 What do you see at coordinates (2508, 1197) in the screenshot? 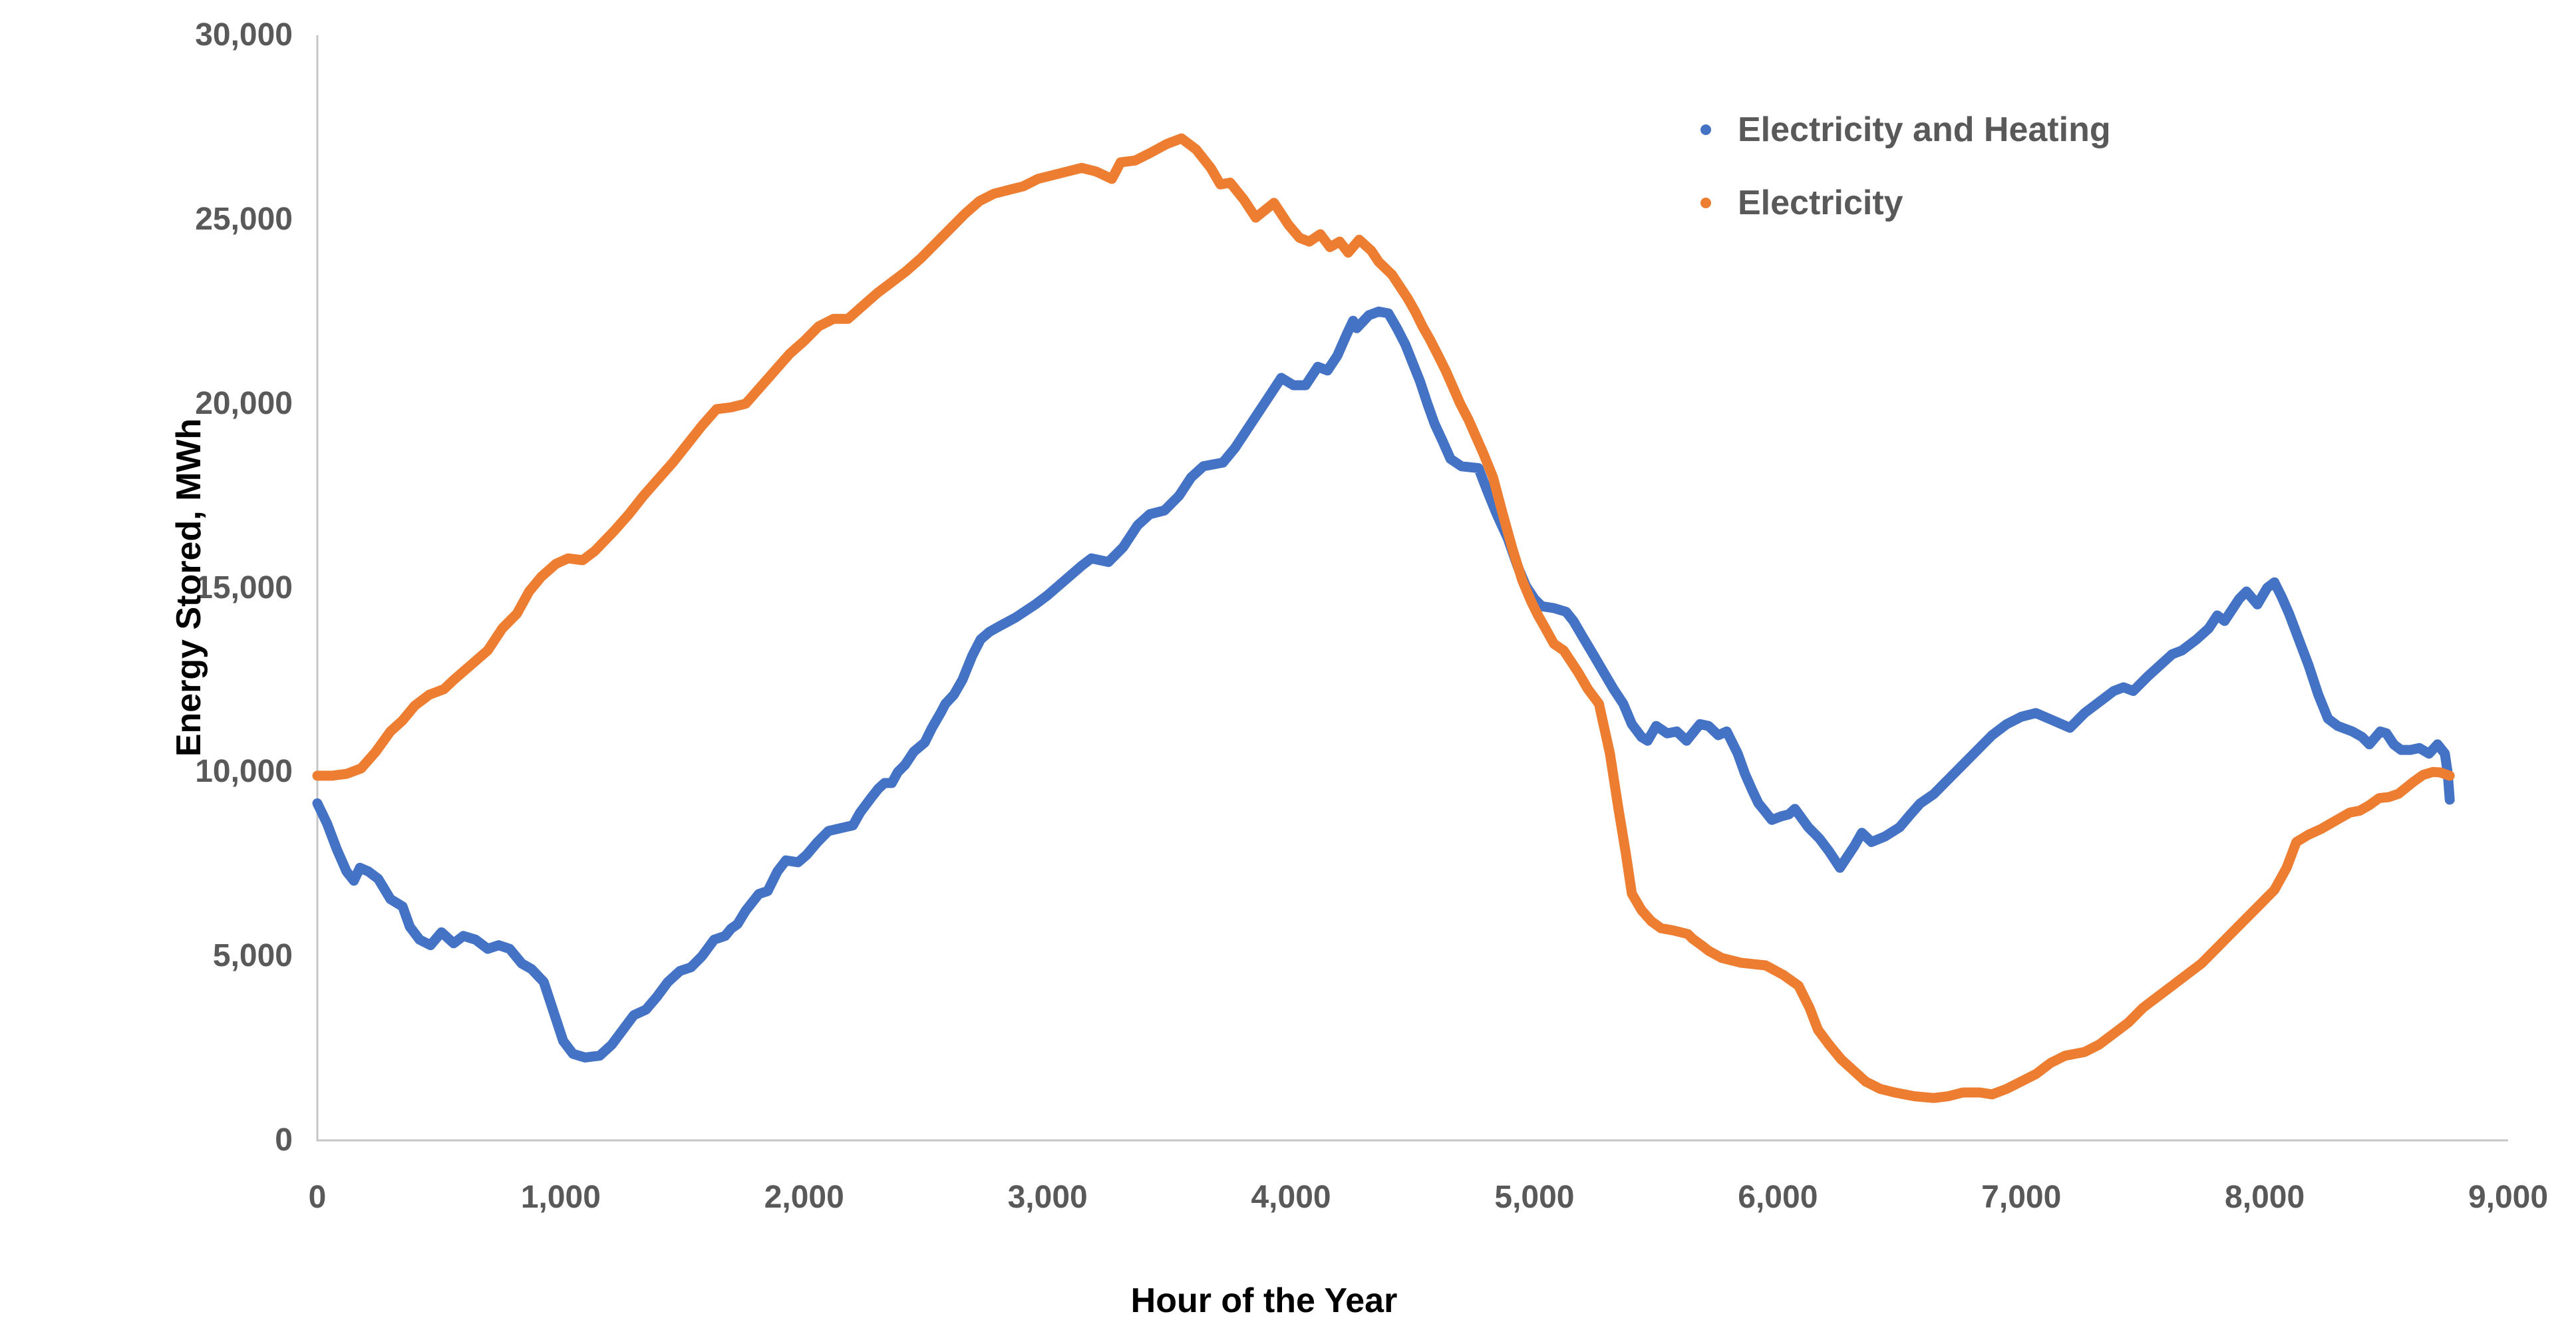
I see `x-tick-label-9000: 9,000` at bounding box center [2508, 1197].